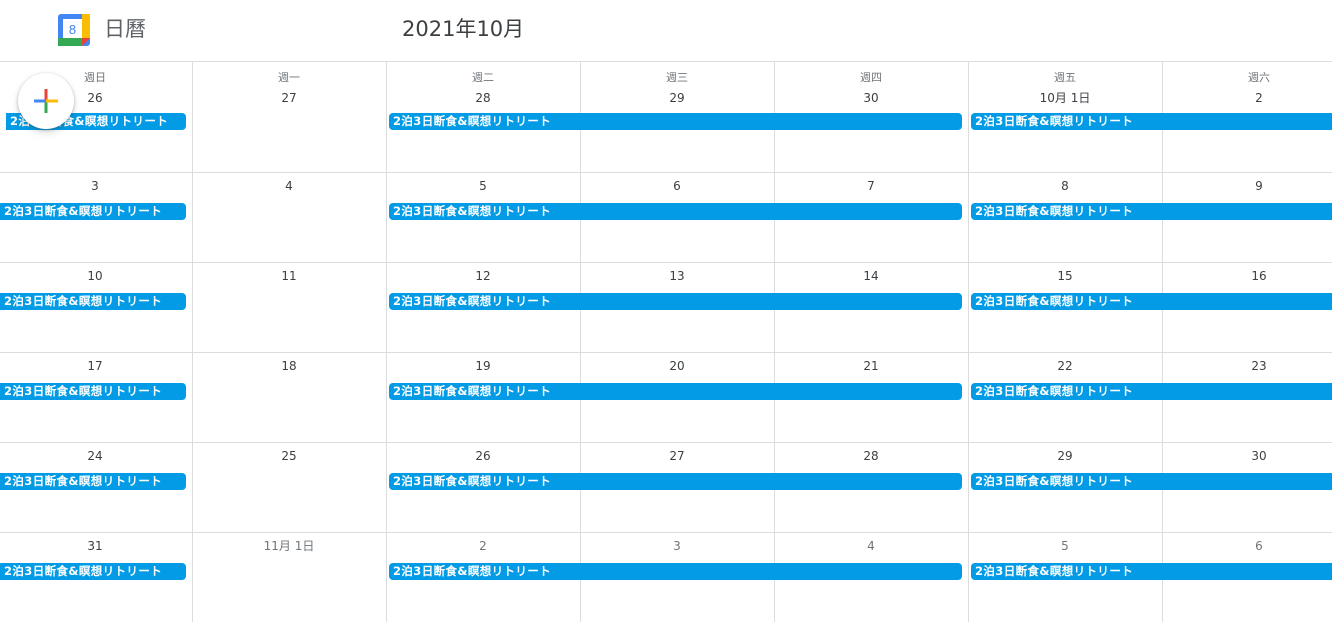 The image size is (1332, 622). I want to click on weekday-header: 週六, so click(1259, 77).